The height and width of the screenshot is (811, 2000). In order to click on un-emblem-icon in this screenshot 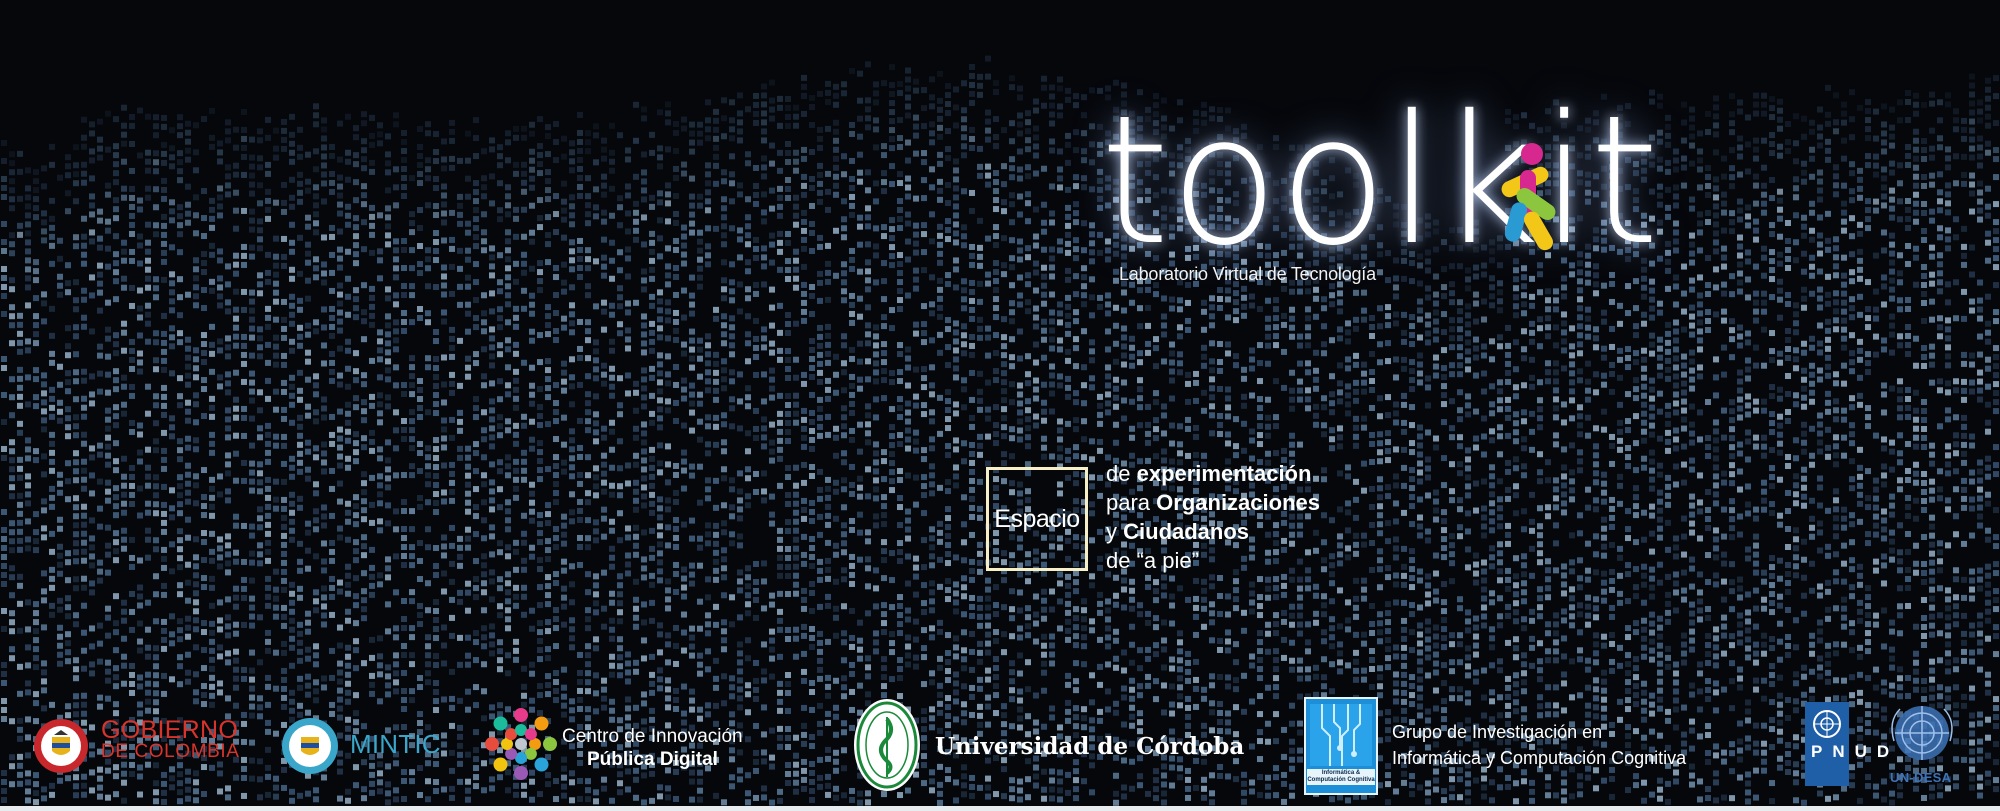, I will do `click(1827, 724)`.